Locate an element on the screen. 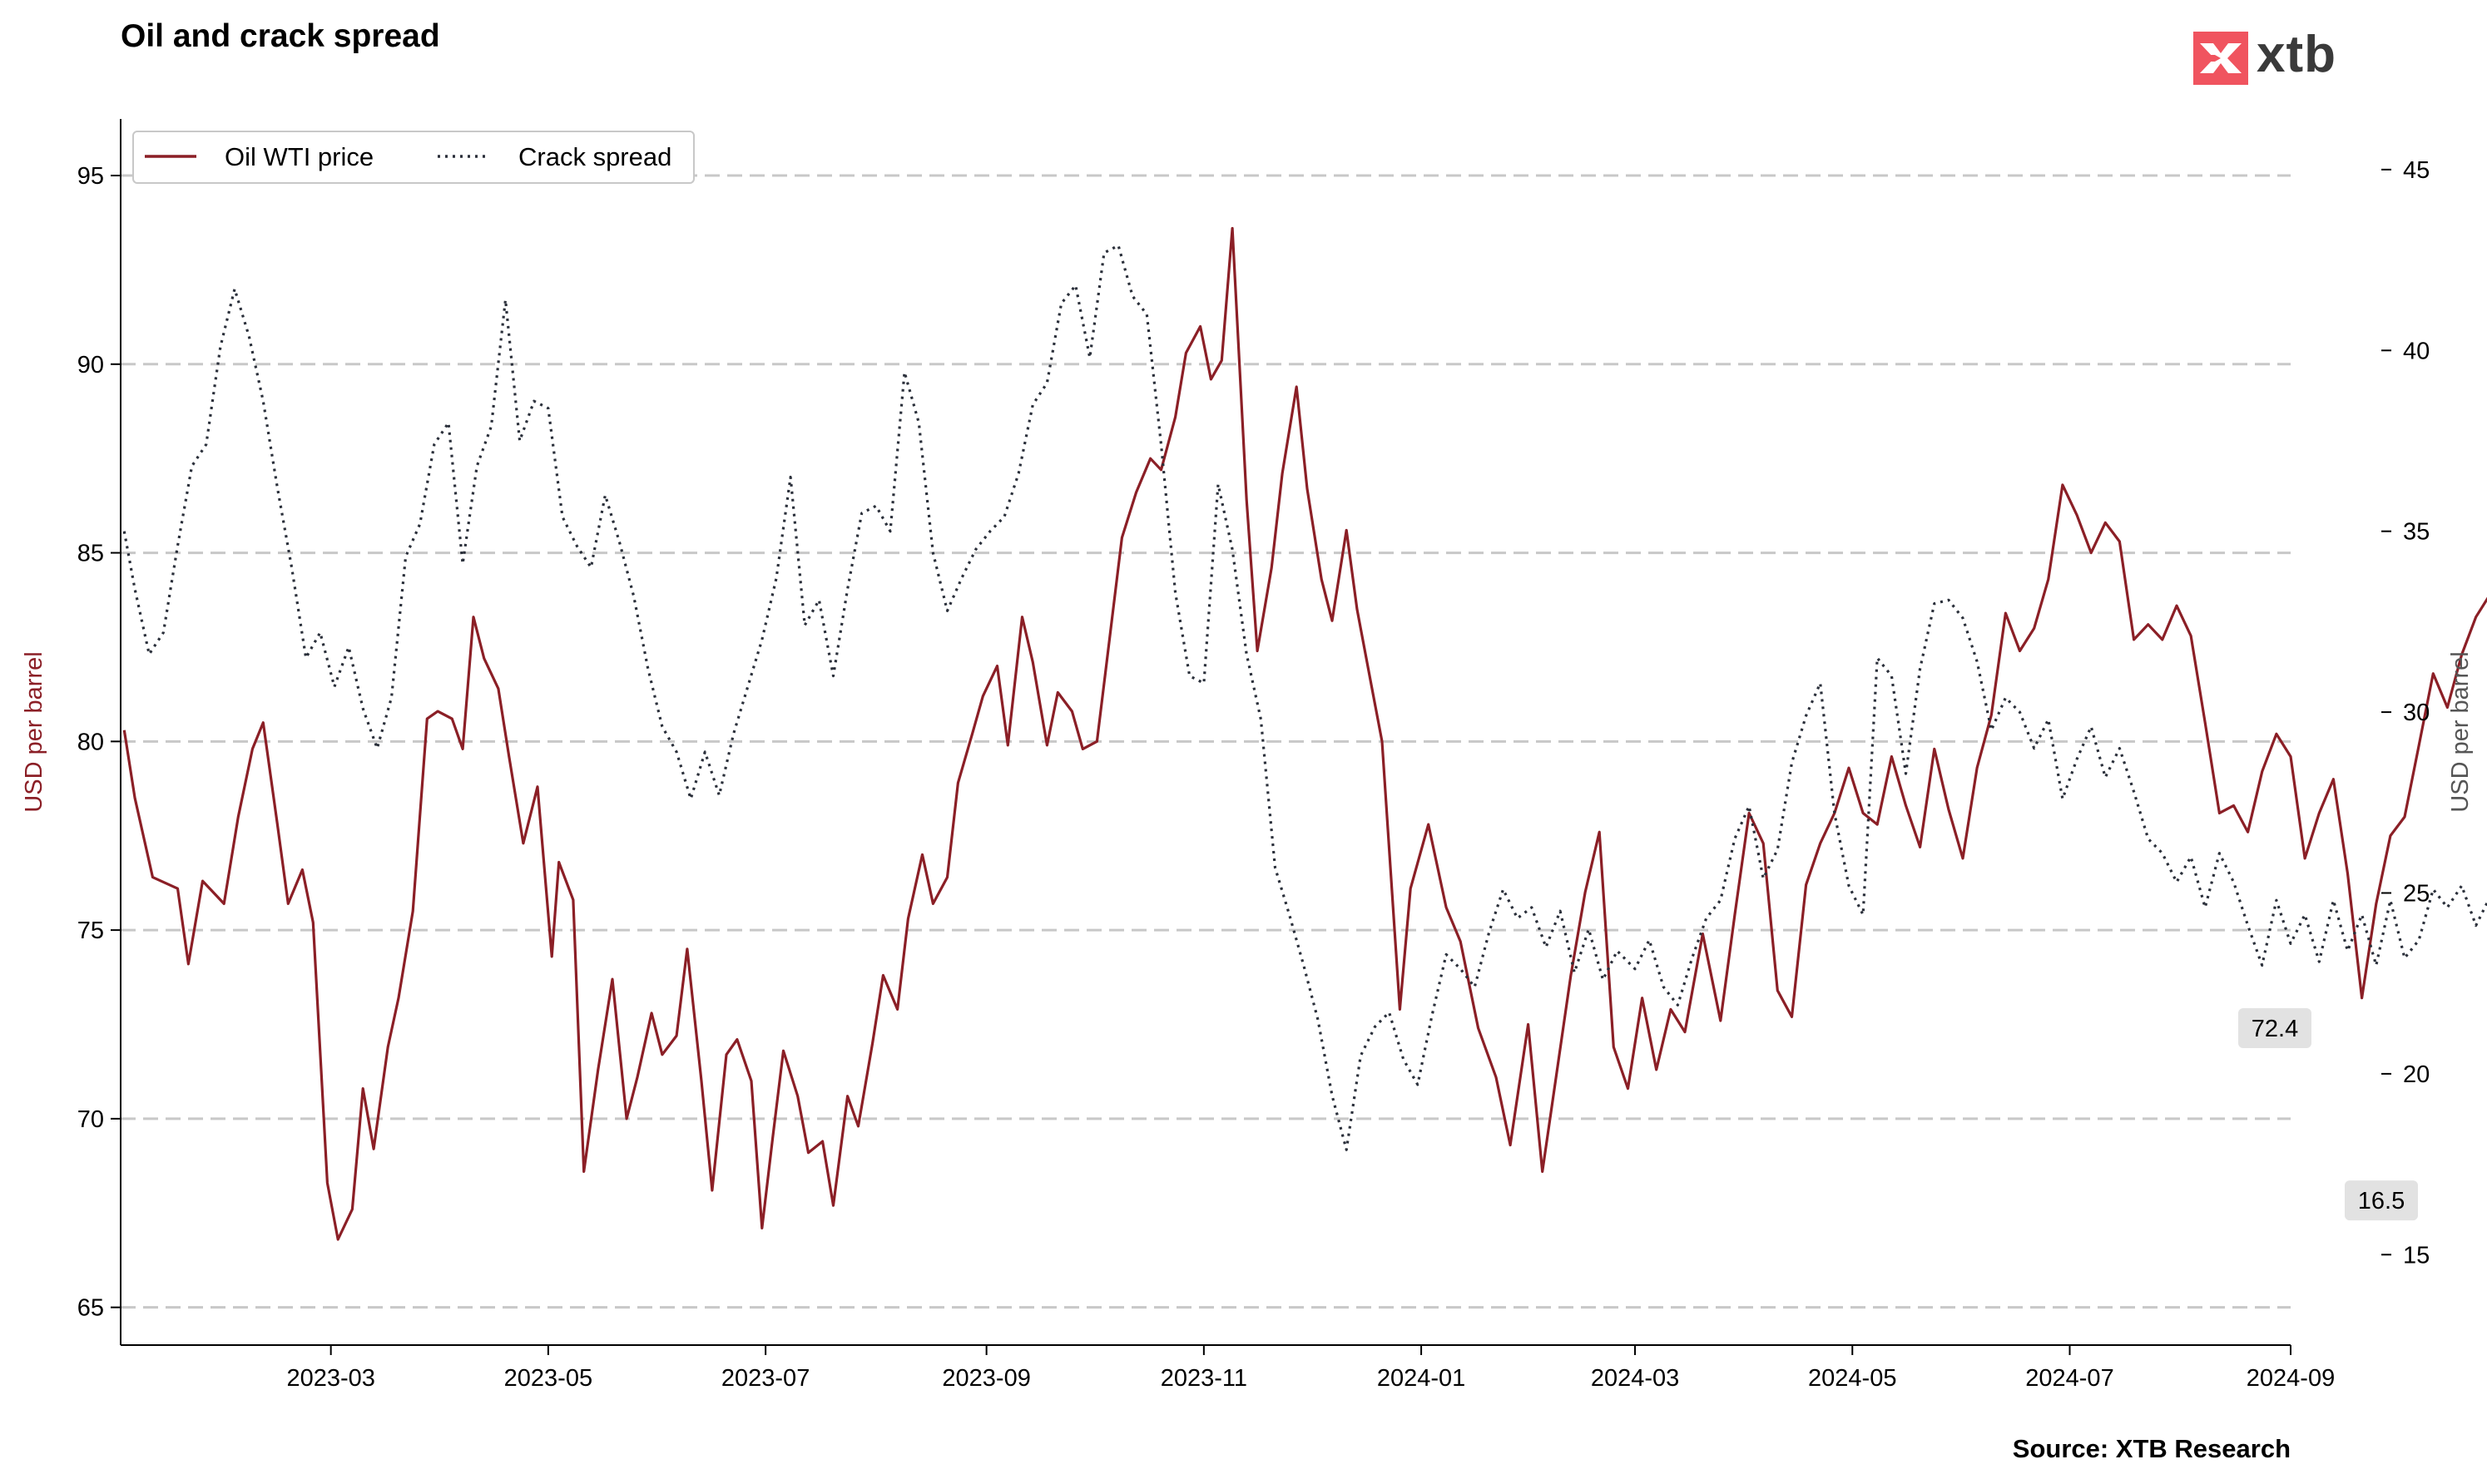 This screenshot has height=1484, width=2487. xtb-x-icon is located at coordinates (2220, 58).